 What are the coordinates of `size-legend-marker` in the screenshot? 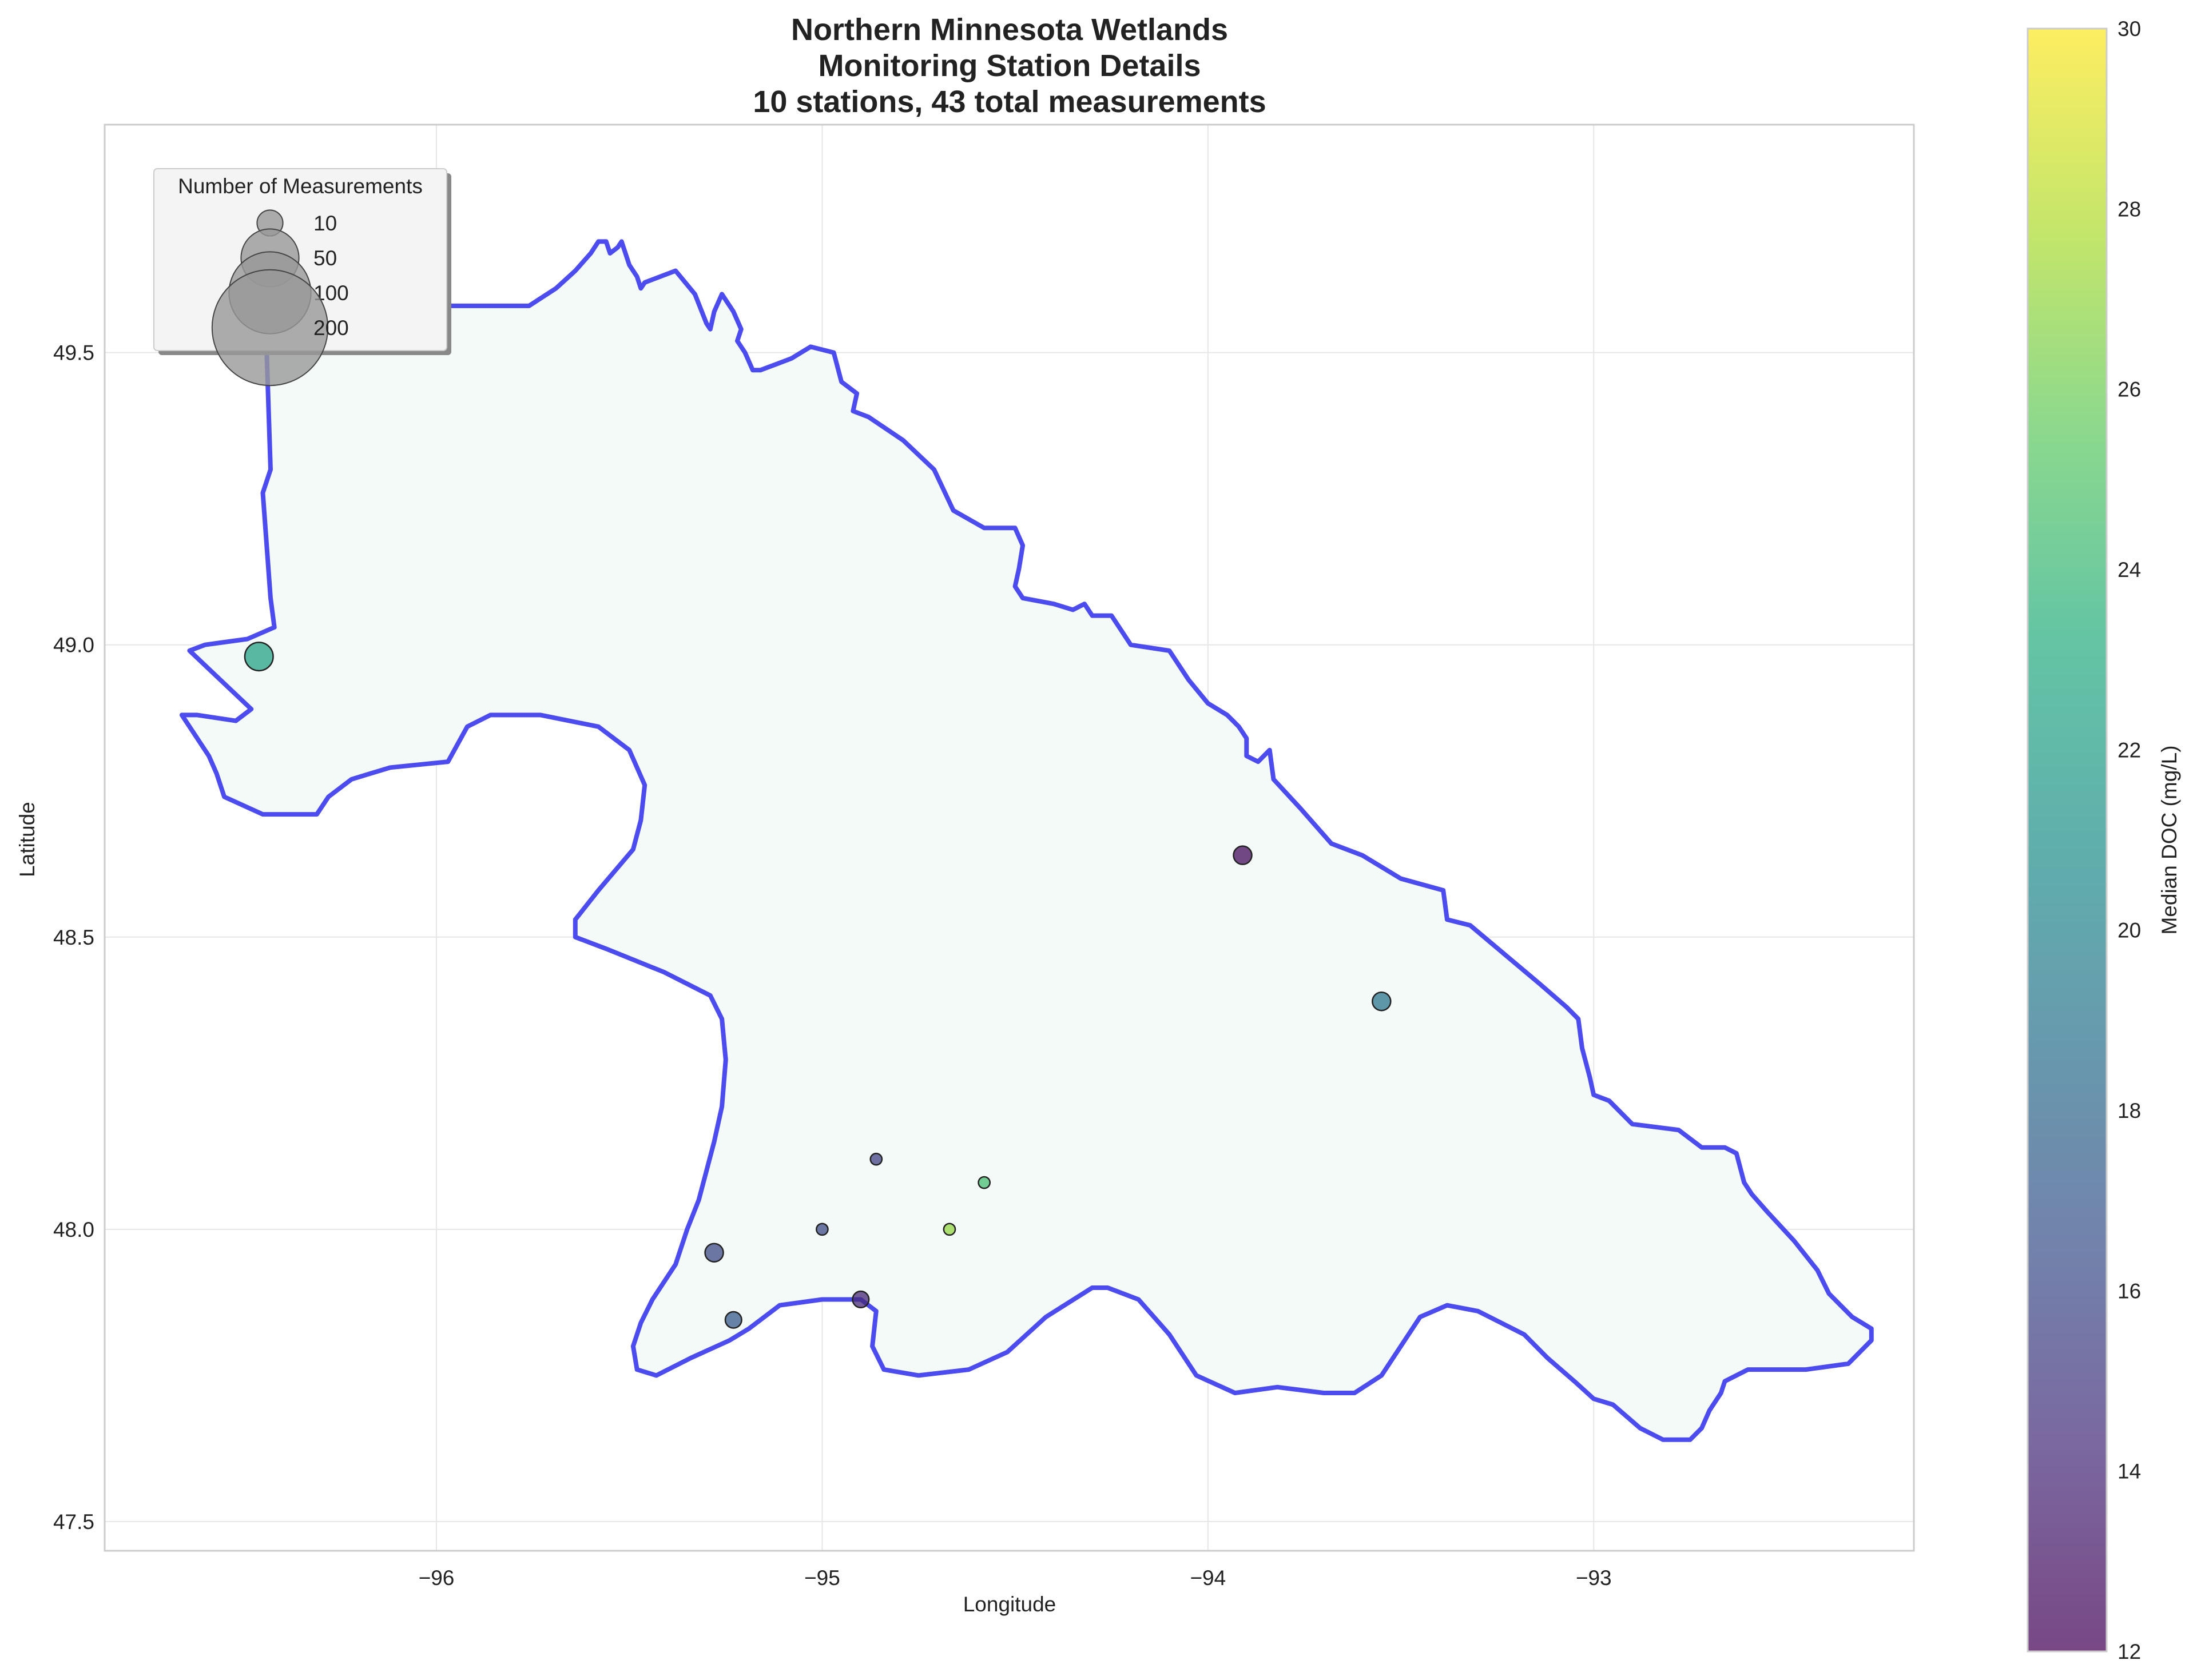 It's located at (270, 328).